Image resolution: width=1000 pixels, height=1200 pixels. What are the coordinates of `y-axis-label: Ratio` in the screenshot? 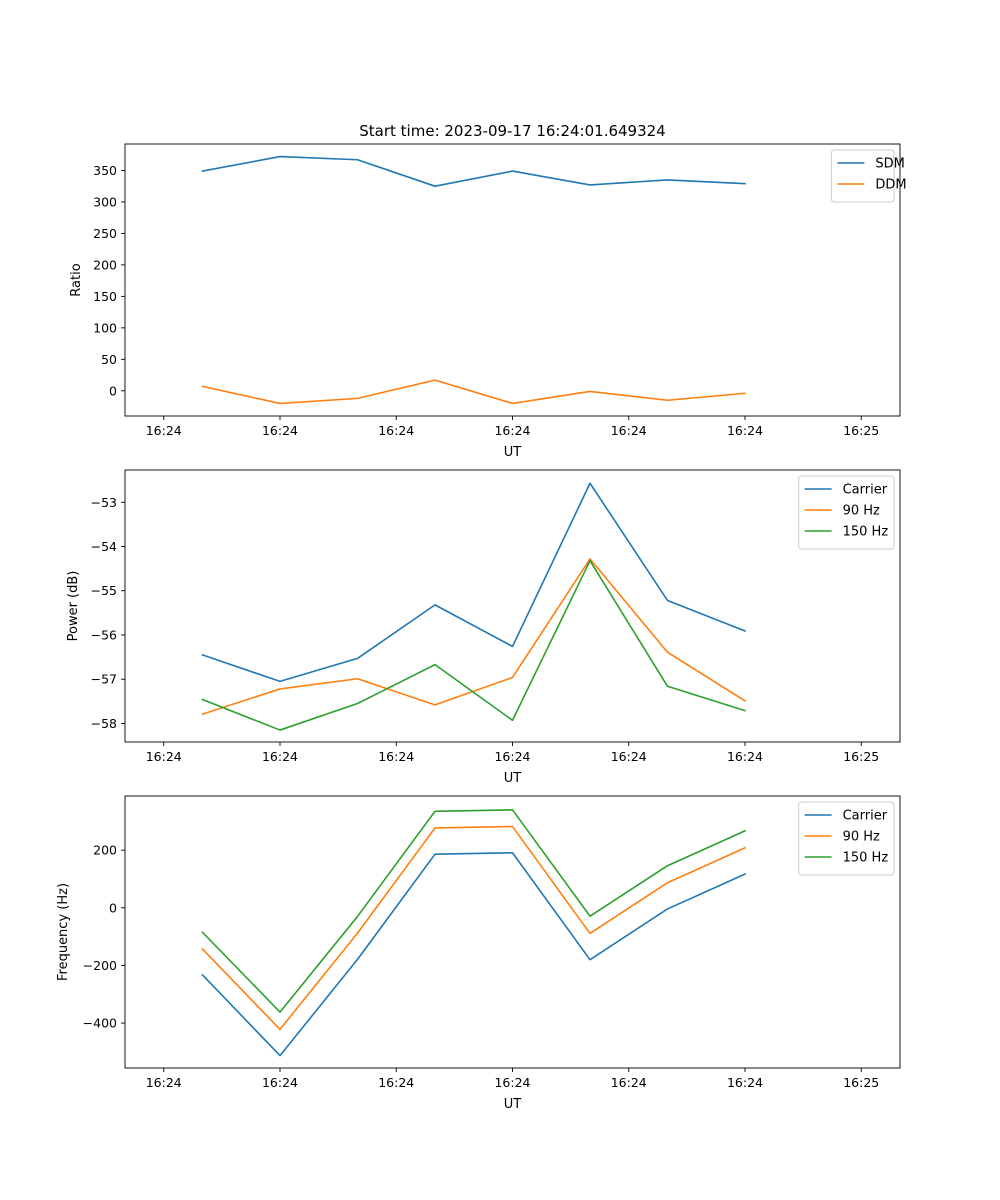 It's located at (76, 279).